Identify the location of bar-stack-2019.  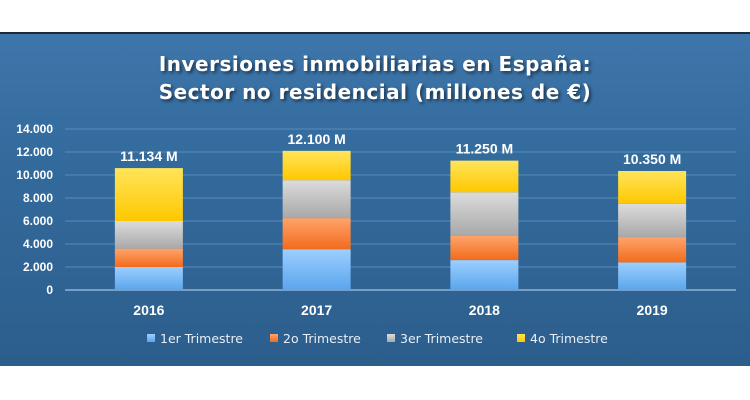
(652, 230).